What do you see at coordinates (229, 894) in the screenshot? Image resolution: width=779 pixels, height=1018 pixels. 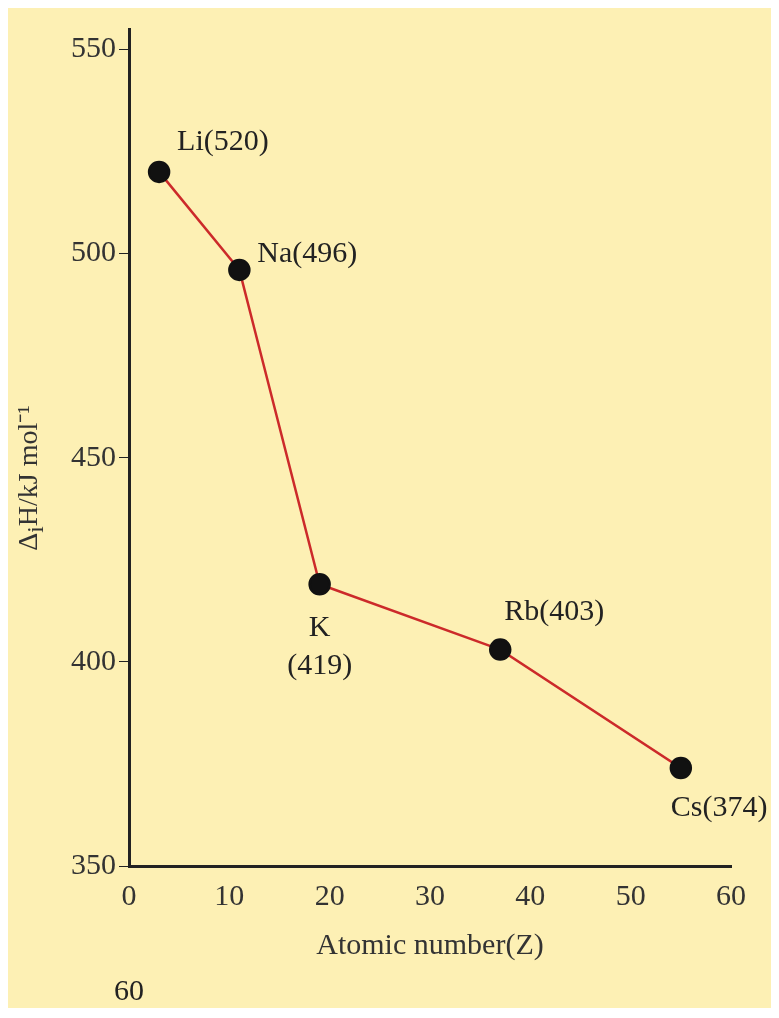 I see `x-tick-label: 10` at bounding box center [229, 894].